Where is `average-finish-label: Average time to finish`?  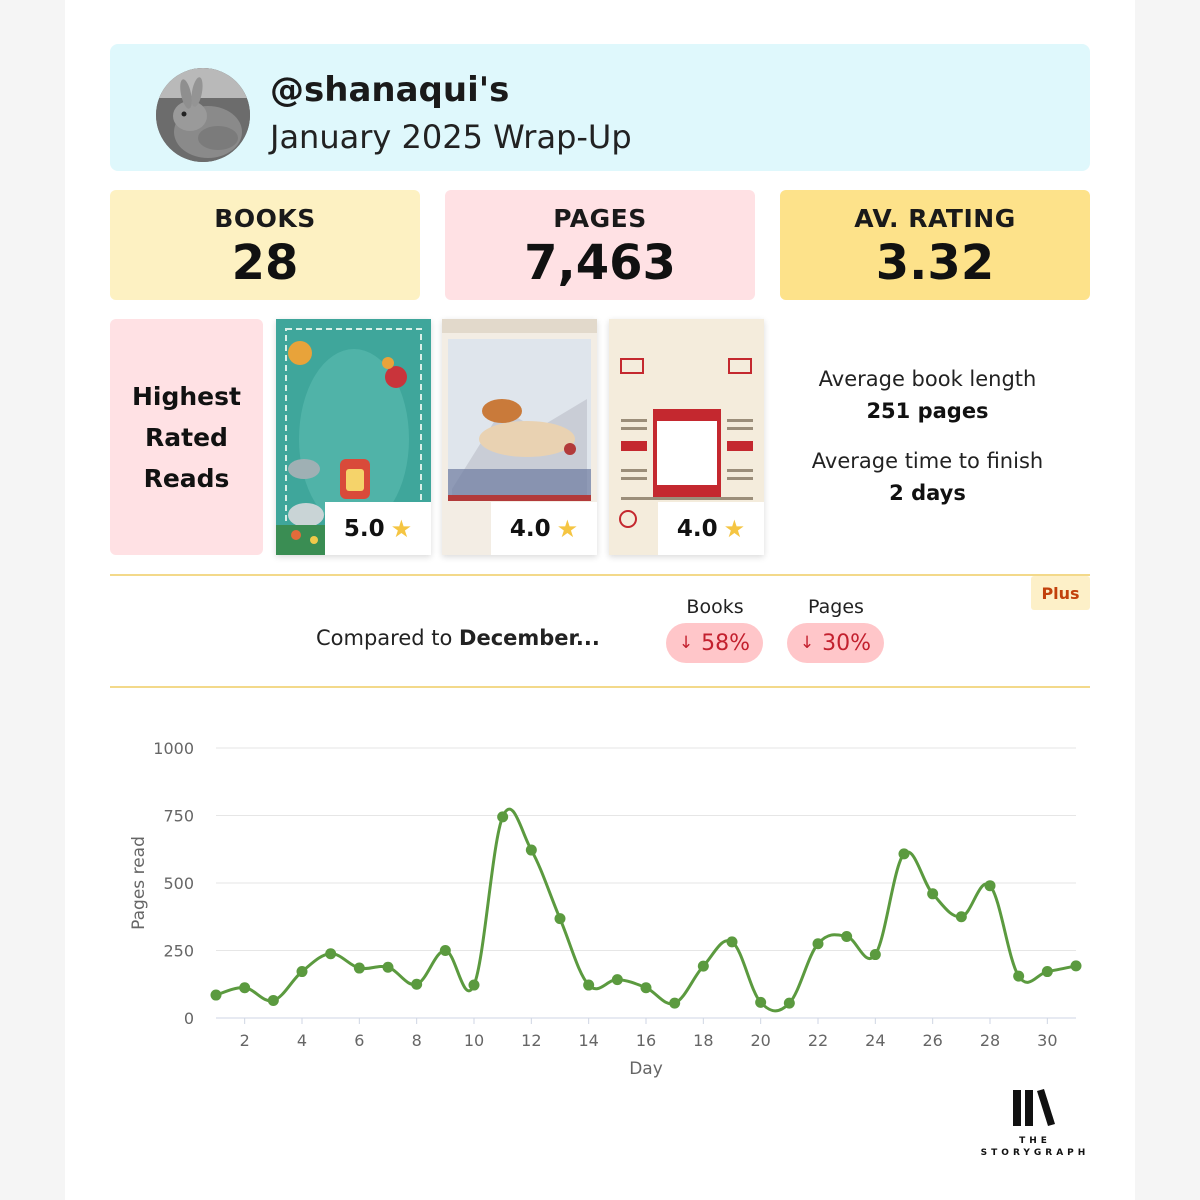 average-finish-label: Average time to finish is located at coordinates (927, 461).